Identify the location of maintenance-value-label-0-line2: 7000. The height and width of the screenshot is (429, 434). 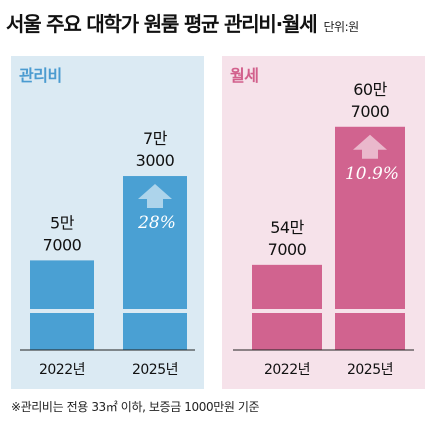
(62, 244).